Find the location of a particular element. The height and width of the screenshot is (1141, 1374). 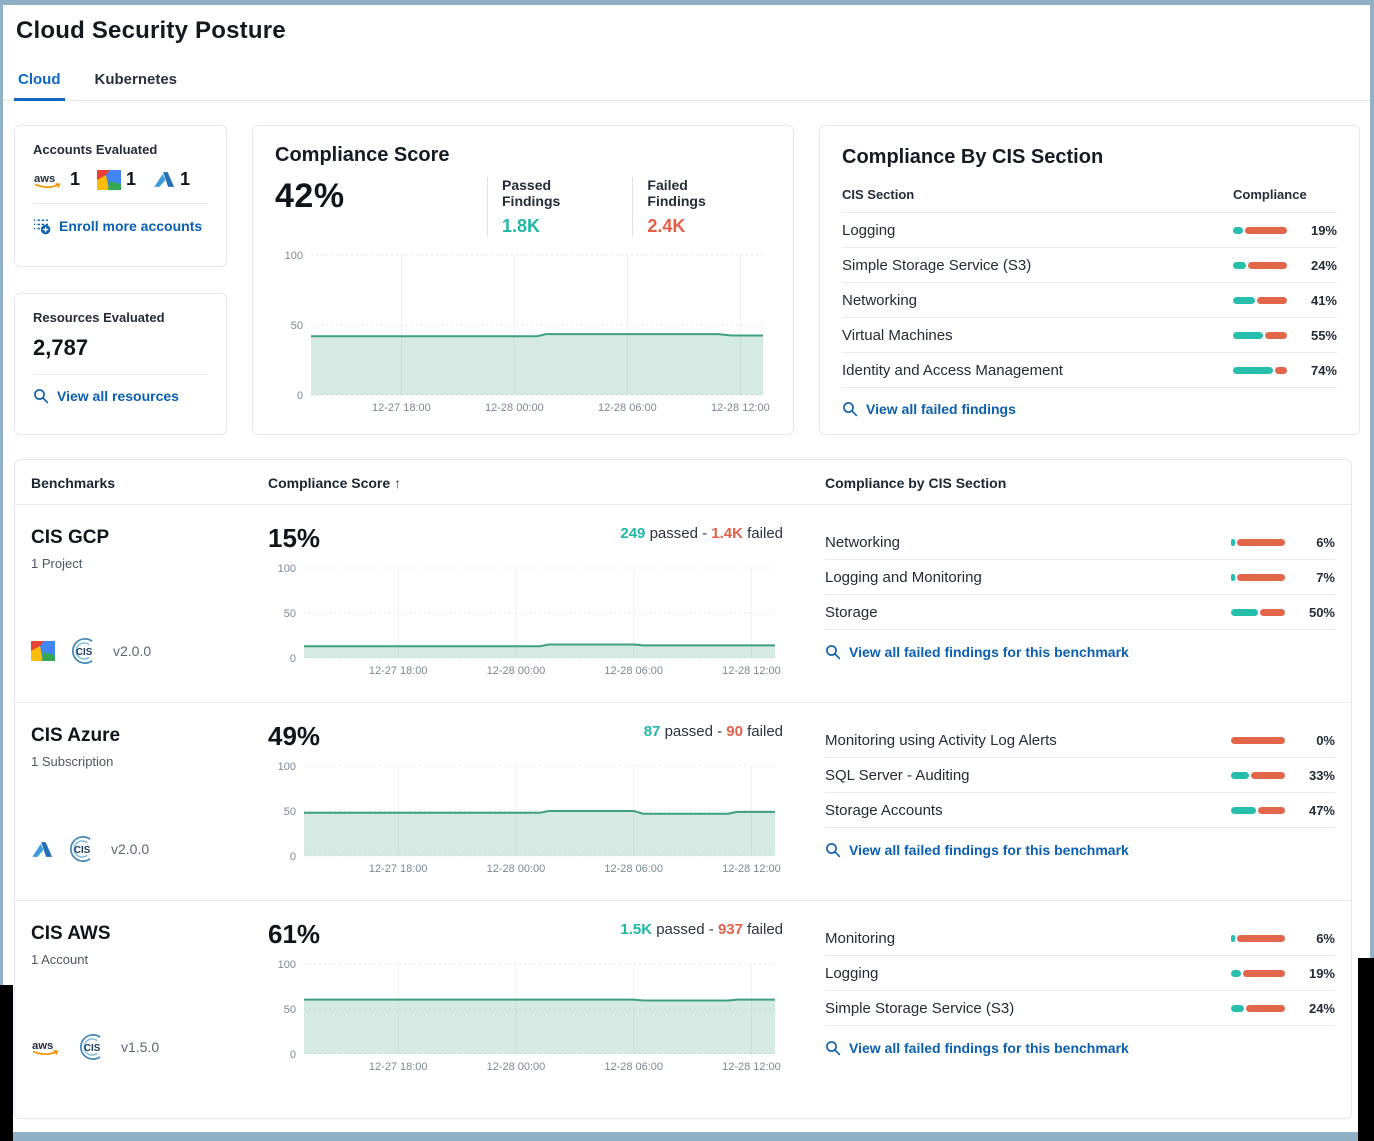

passed-failed-summary: 249 passed - 1.4K failed is located at coordinates (701, 533).